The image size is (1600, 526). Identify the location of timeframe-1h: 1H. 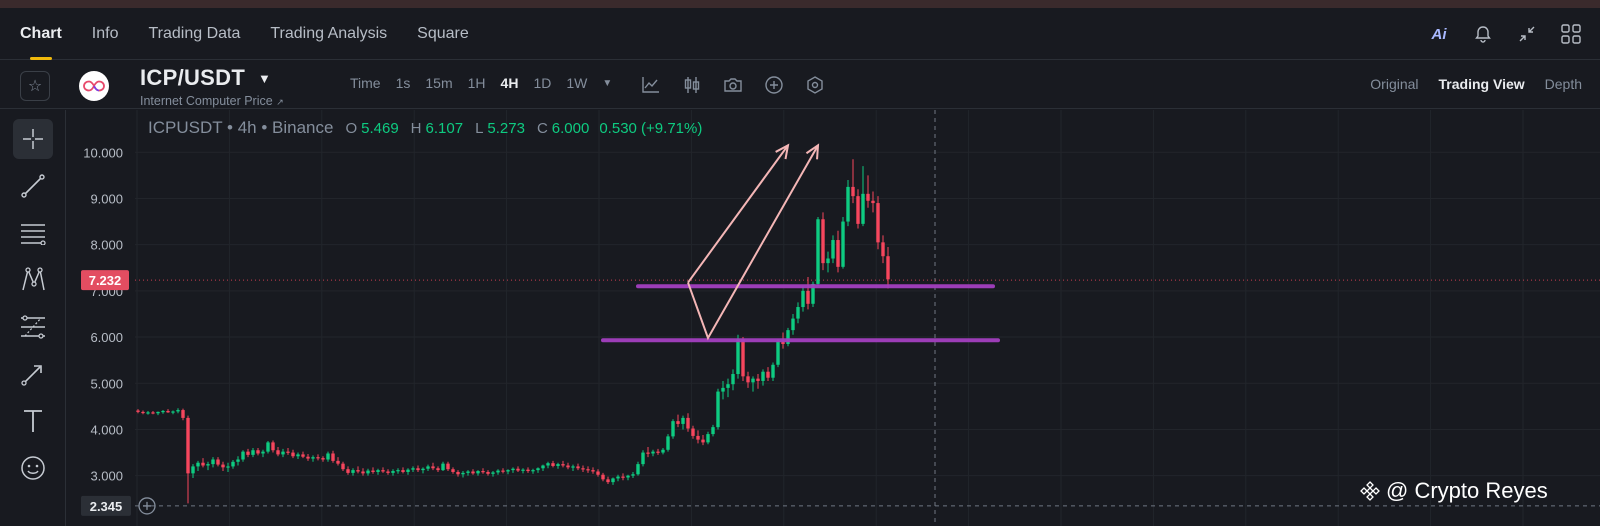
(476, 83).